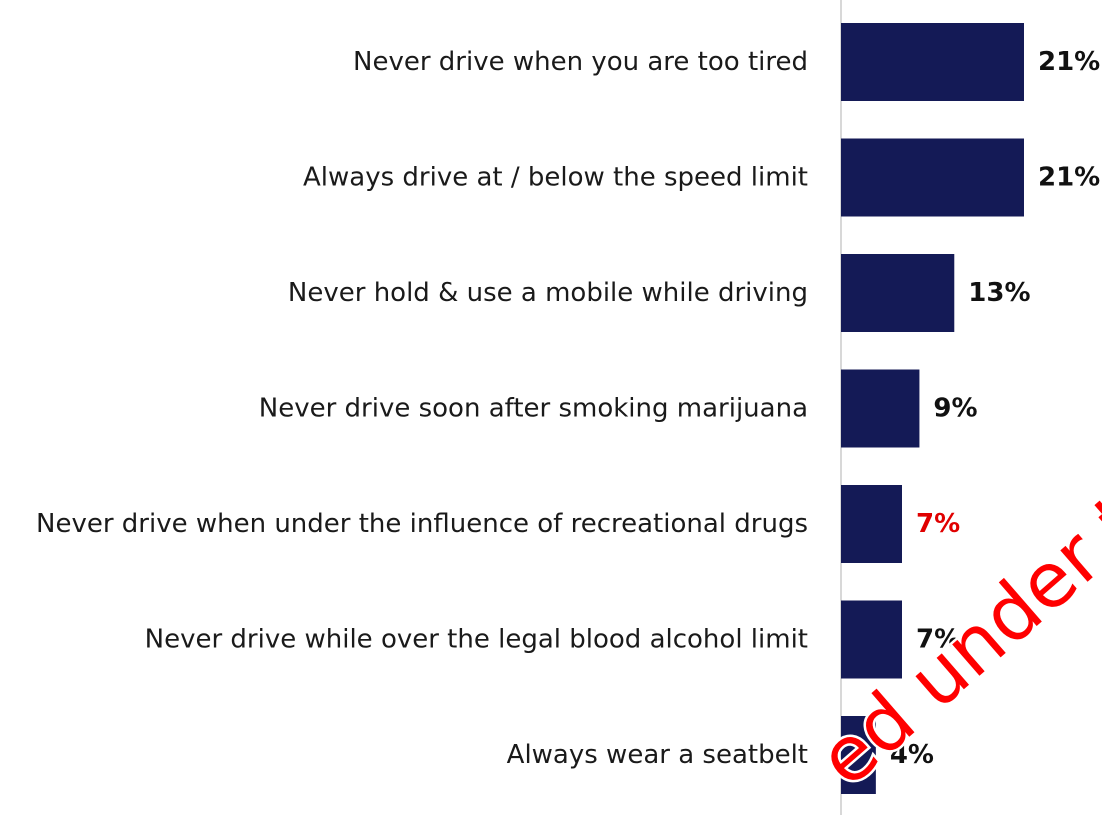 The height and width of the screenshot is (815, 1102). Describe the element at coordinates (533, 409) in the screenshot. I see `category-label-4: Never drive soon after smoking marijuana` at that location.